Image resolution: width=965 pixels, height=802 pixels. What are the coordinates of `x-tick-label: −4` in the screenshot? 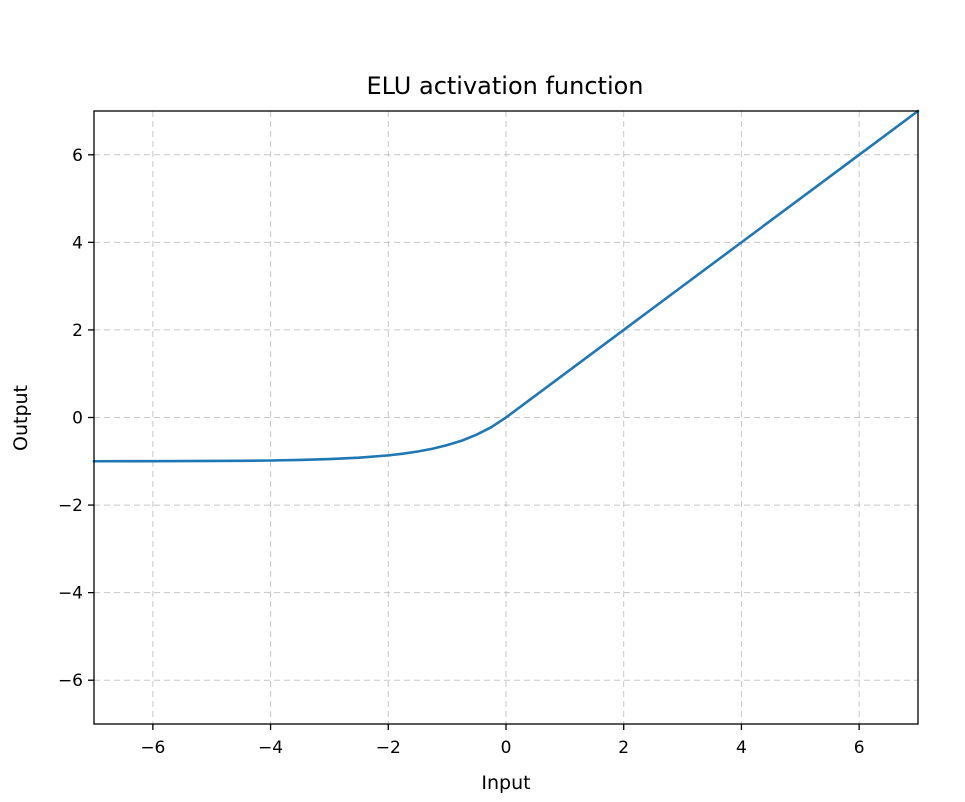 It's located at (270, 748).